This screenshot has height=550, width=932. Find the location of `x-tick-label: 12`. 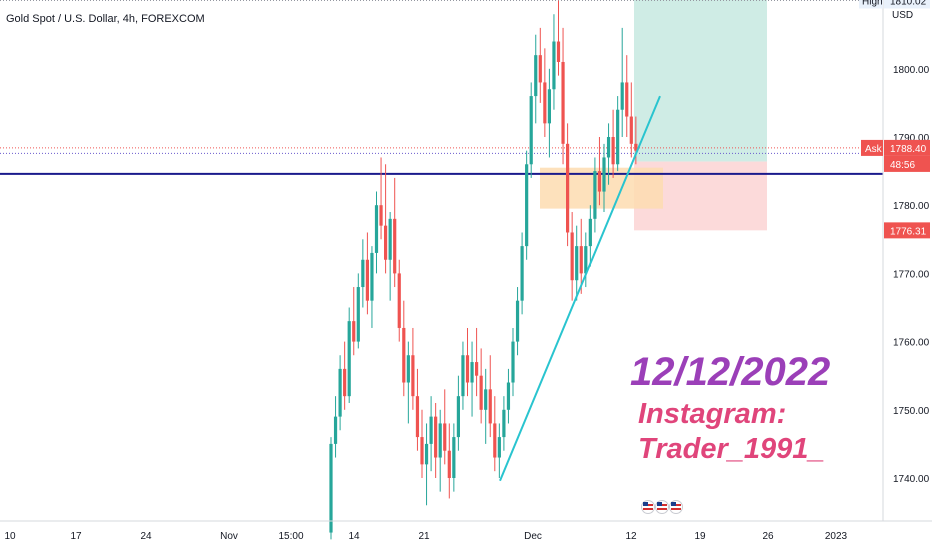

x-tick-label: 12 is located at coordinates (631, 536).